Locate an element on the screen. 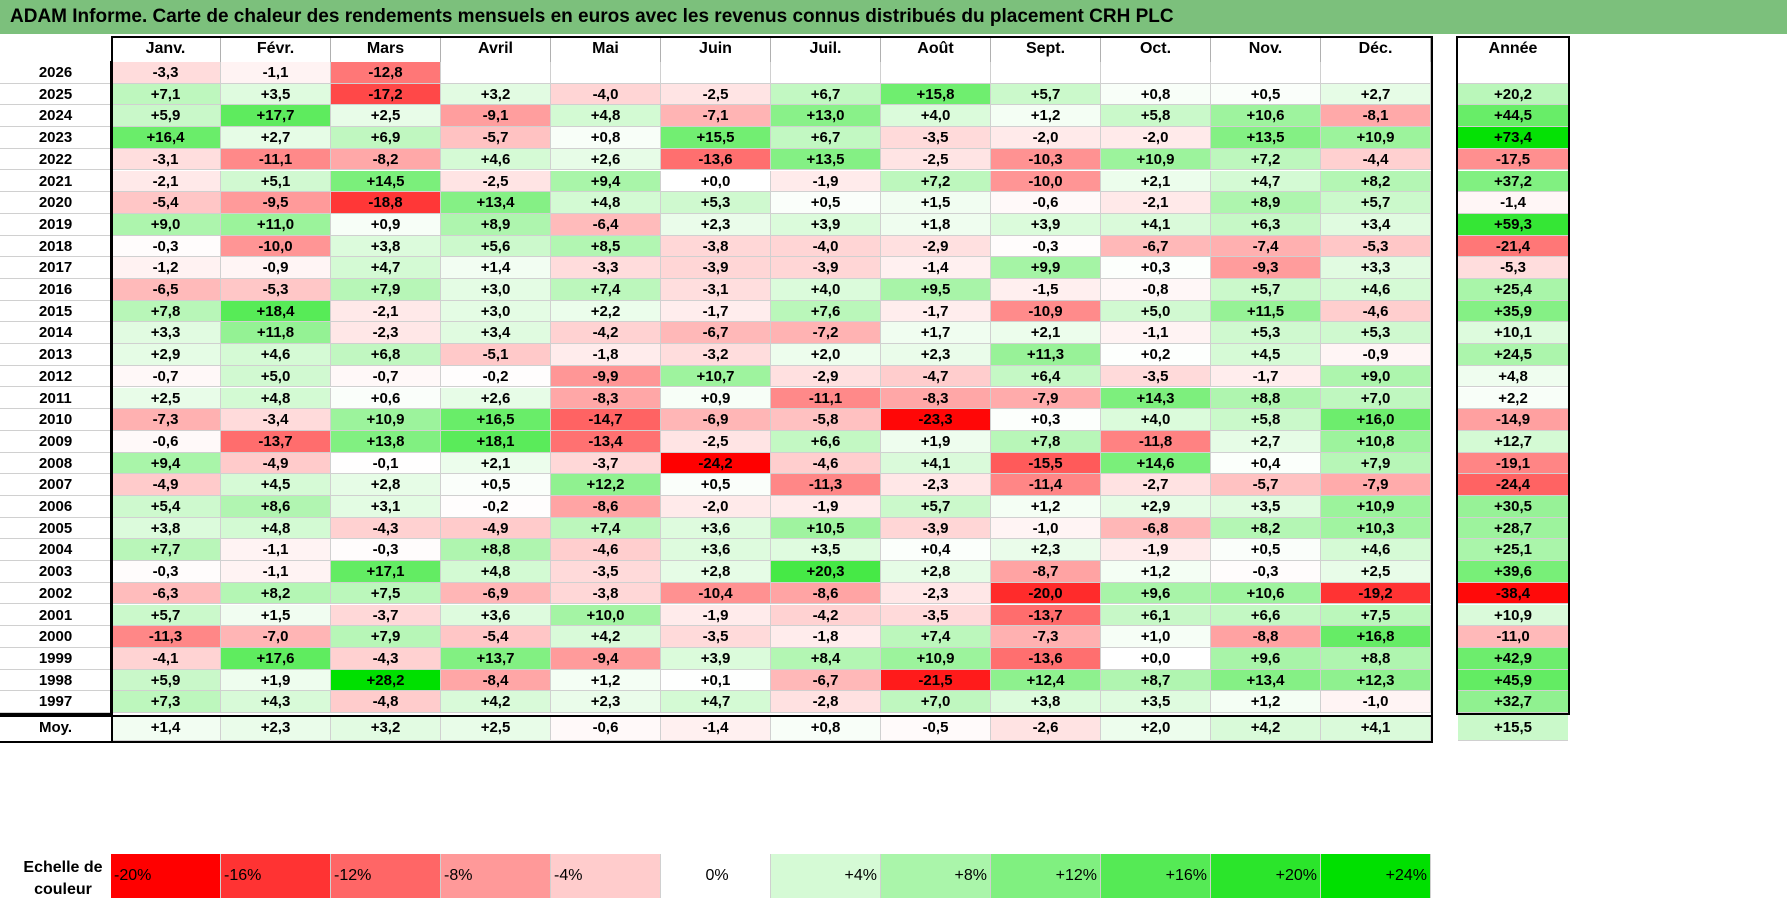 The height and width of the screenshot is (912, 1787). heatmap-cell: -7,0 is located at coordinates (276, 637).